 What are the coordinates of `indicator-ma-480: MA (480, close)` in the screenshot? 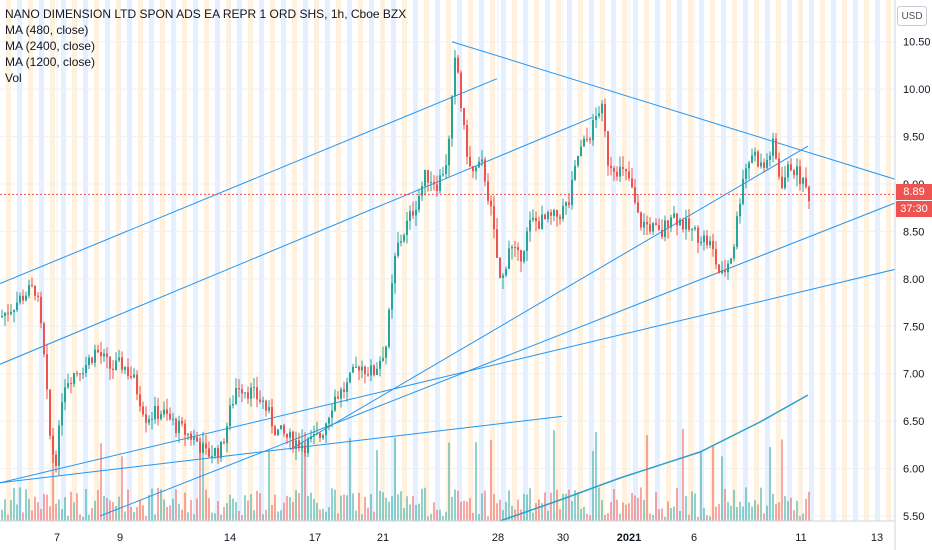 It's located at (47, 30).